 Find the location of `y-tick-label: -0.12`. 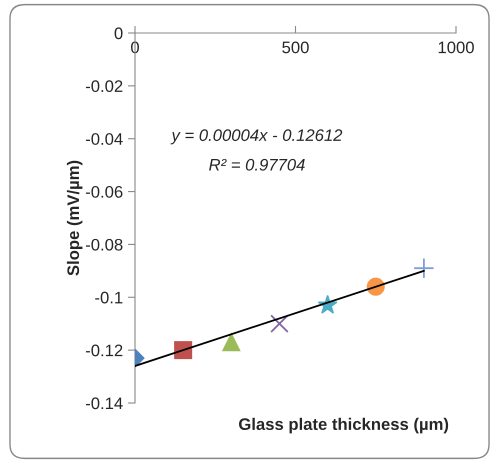

y-tick-label: -0.12 is located at coordinates (104, 350).